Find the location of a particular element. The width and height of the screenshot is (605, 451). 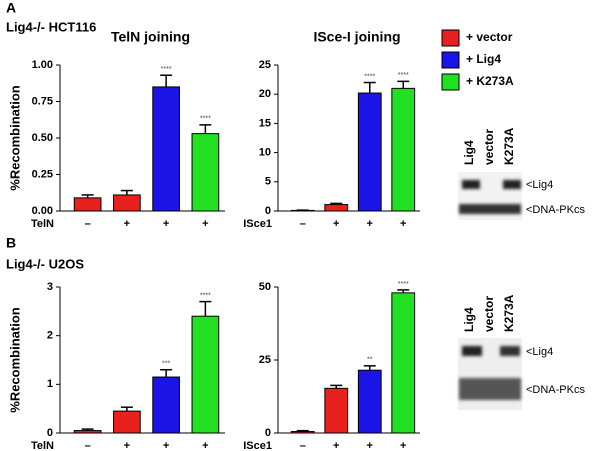

y-tick-label: 50 is located at coordinates (265, 287).